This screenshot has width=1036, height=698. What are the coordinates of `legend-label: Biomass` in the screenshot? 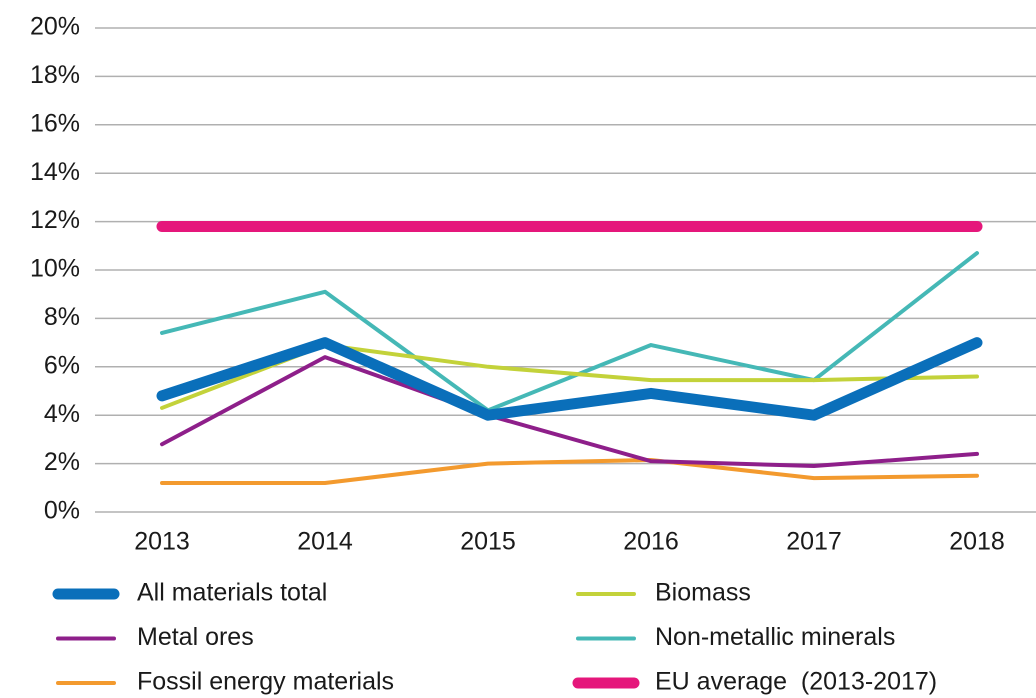 It's located at (703, 593).